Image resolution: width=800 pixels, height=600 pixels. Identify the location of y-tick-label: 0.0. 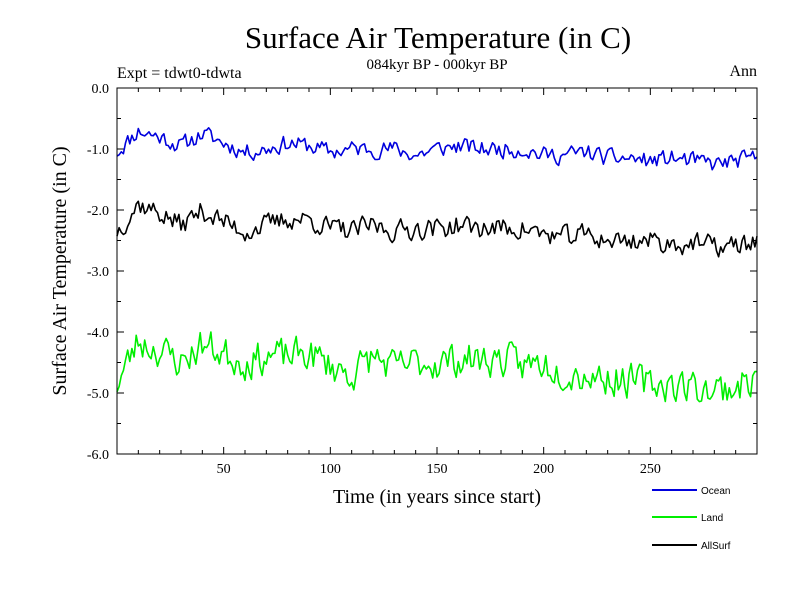
(101, 89).